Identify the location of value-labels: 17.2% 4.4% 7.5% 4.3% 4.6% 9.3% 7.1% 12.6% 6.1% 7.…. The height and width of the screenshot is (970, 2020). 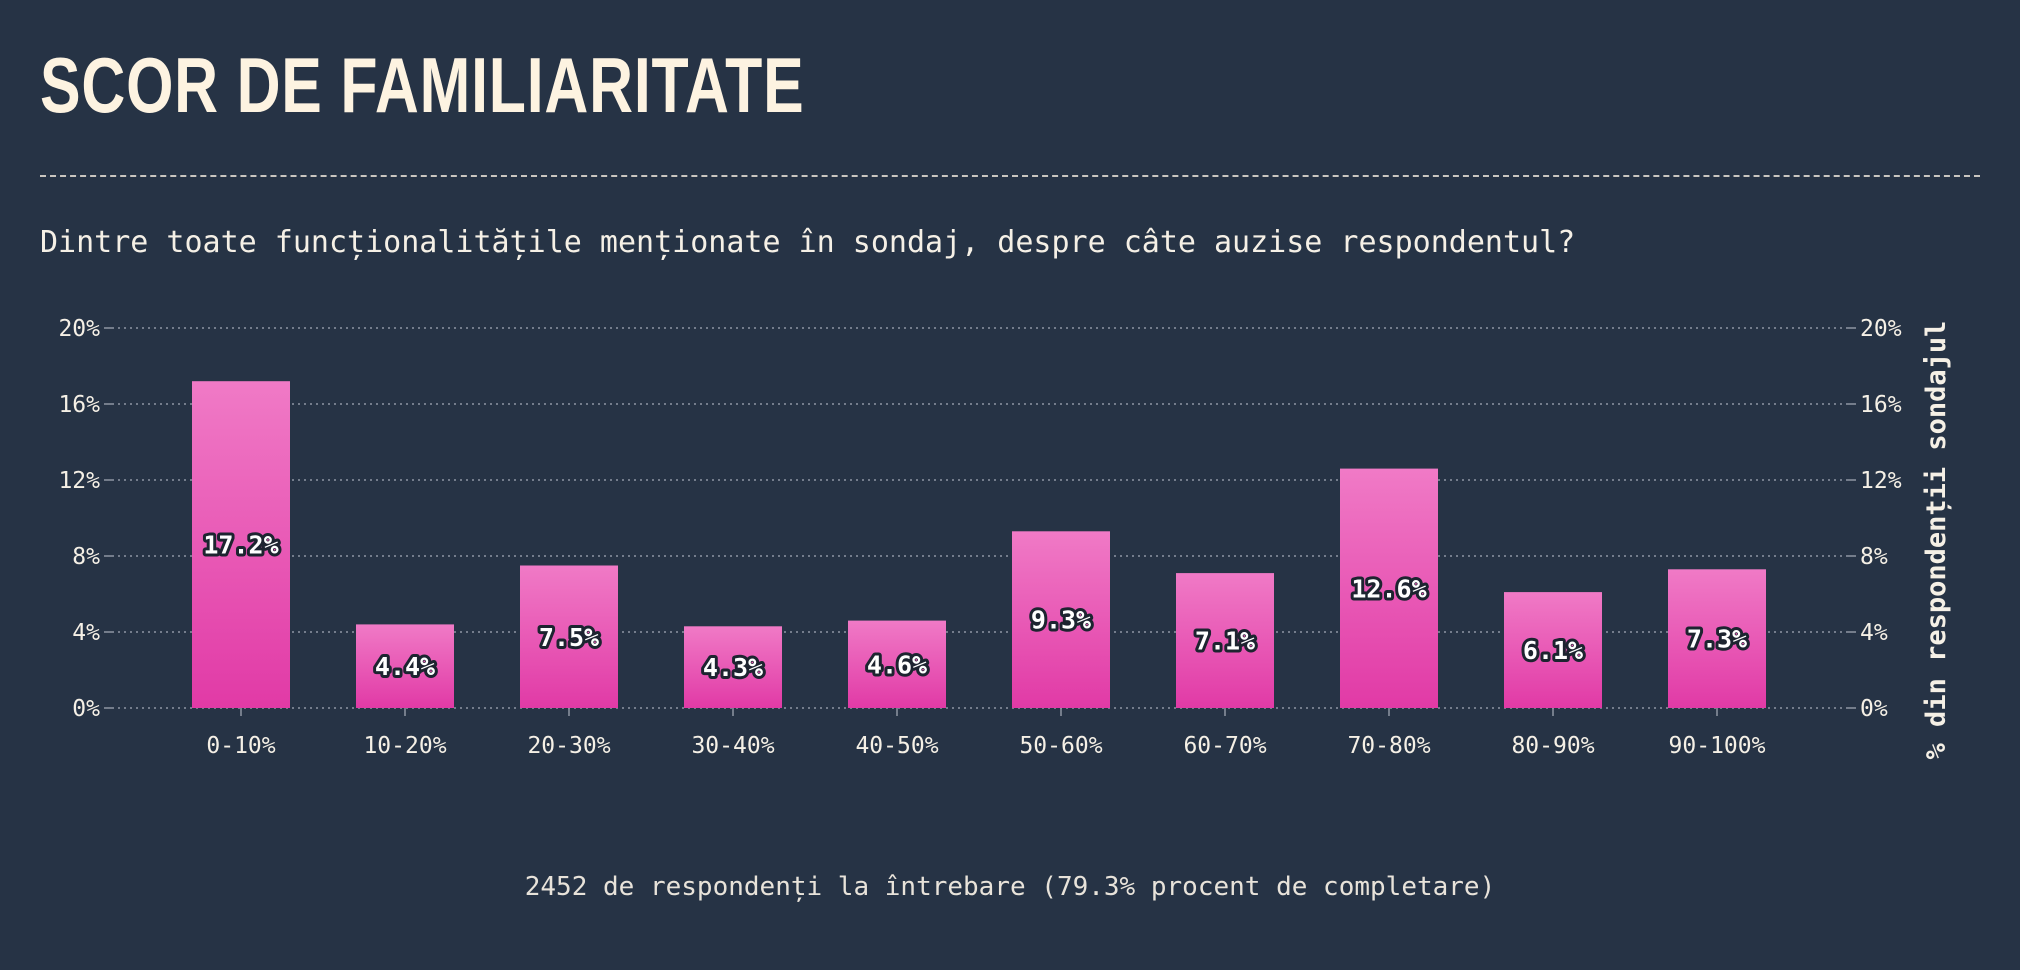
(975, 607).